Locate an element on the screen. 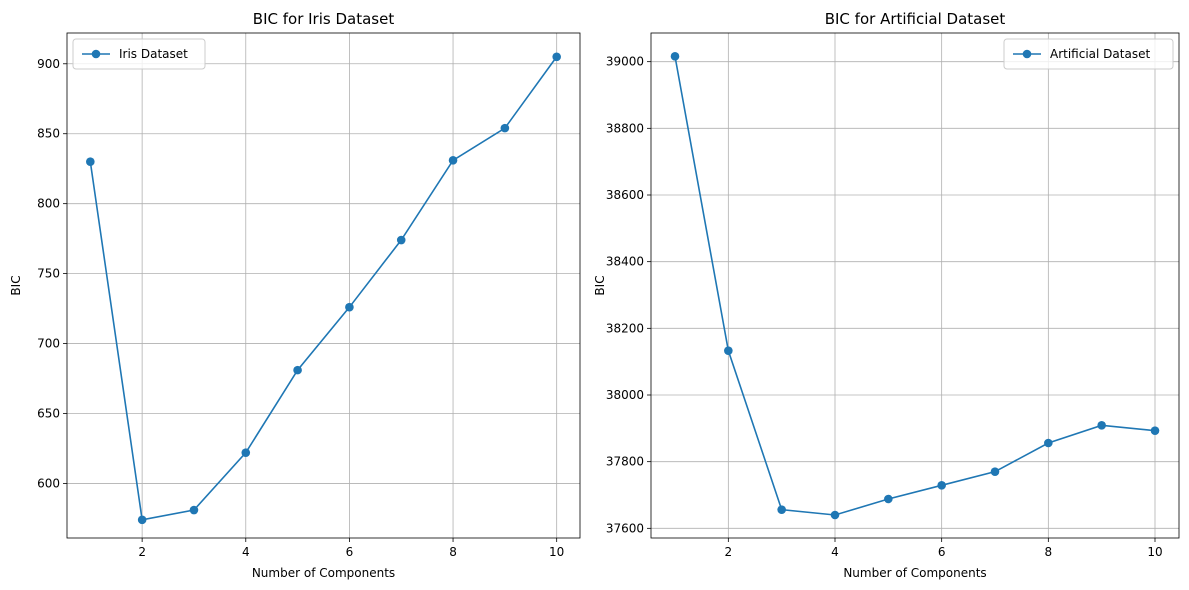 Image resolution: width=1189 pixels, height=590 pixels. y-tick-label: 800 is located at coordinates (48, 204).